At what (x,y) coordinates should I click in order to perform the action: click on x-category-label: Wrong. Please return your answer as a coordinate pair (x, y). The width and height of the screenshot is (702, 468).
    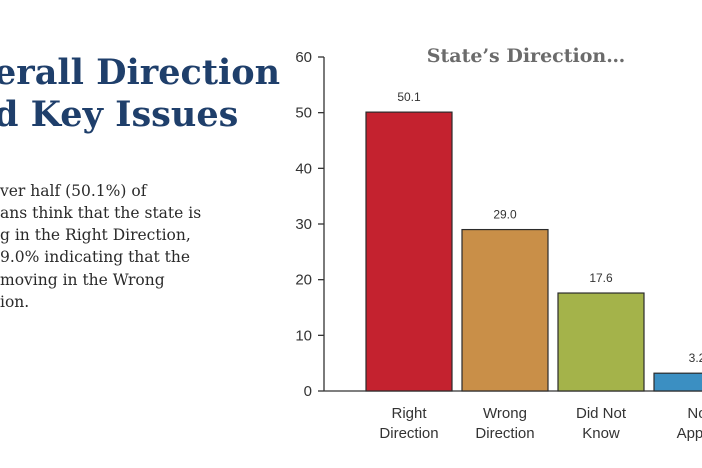
    Looking at the image, I should click on (505, 413).